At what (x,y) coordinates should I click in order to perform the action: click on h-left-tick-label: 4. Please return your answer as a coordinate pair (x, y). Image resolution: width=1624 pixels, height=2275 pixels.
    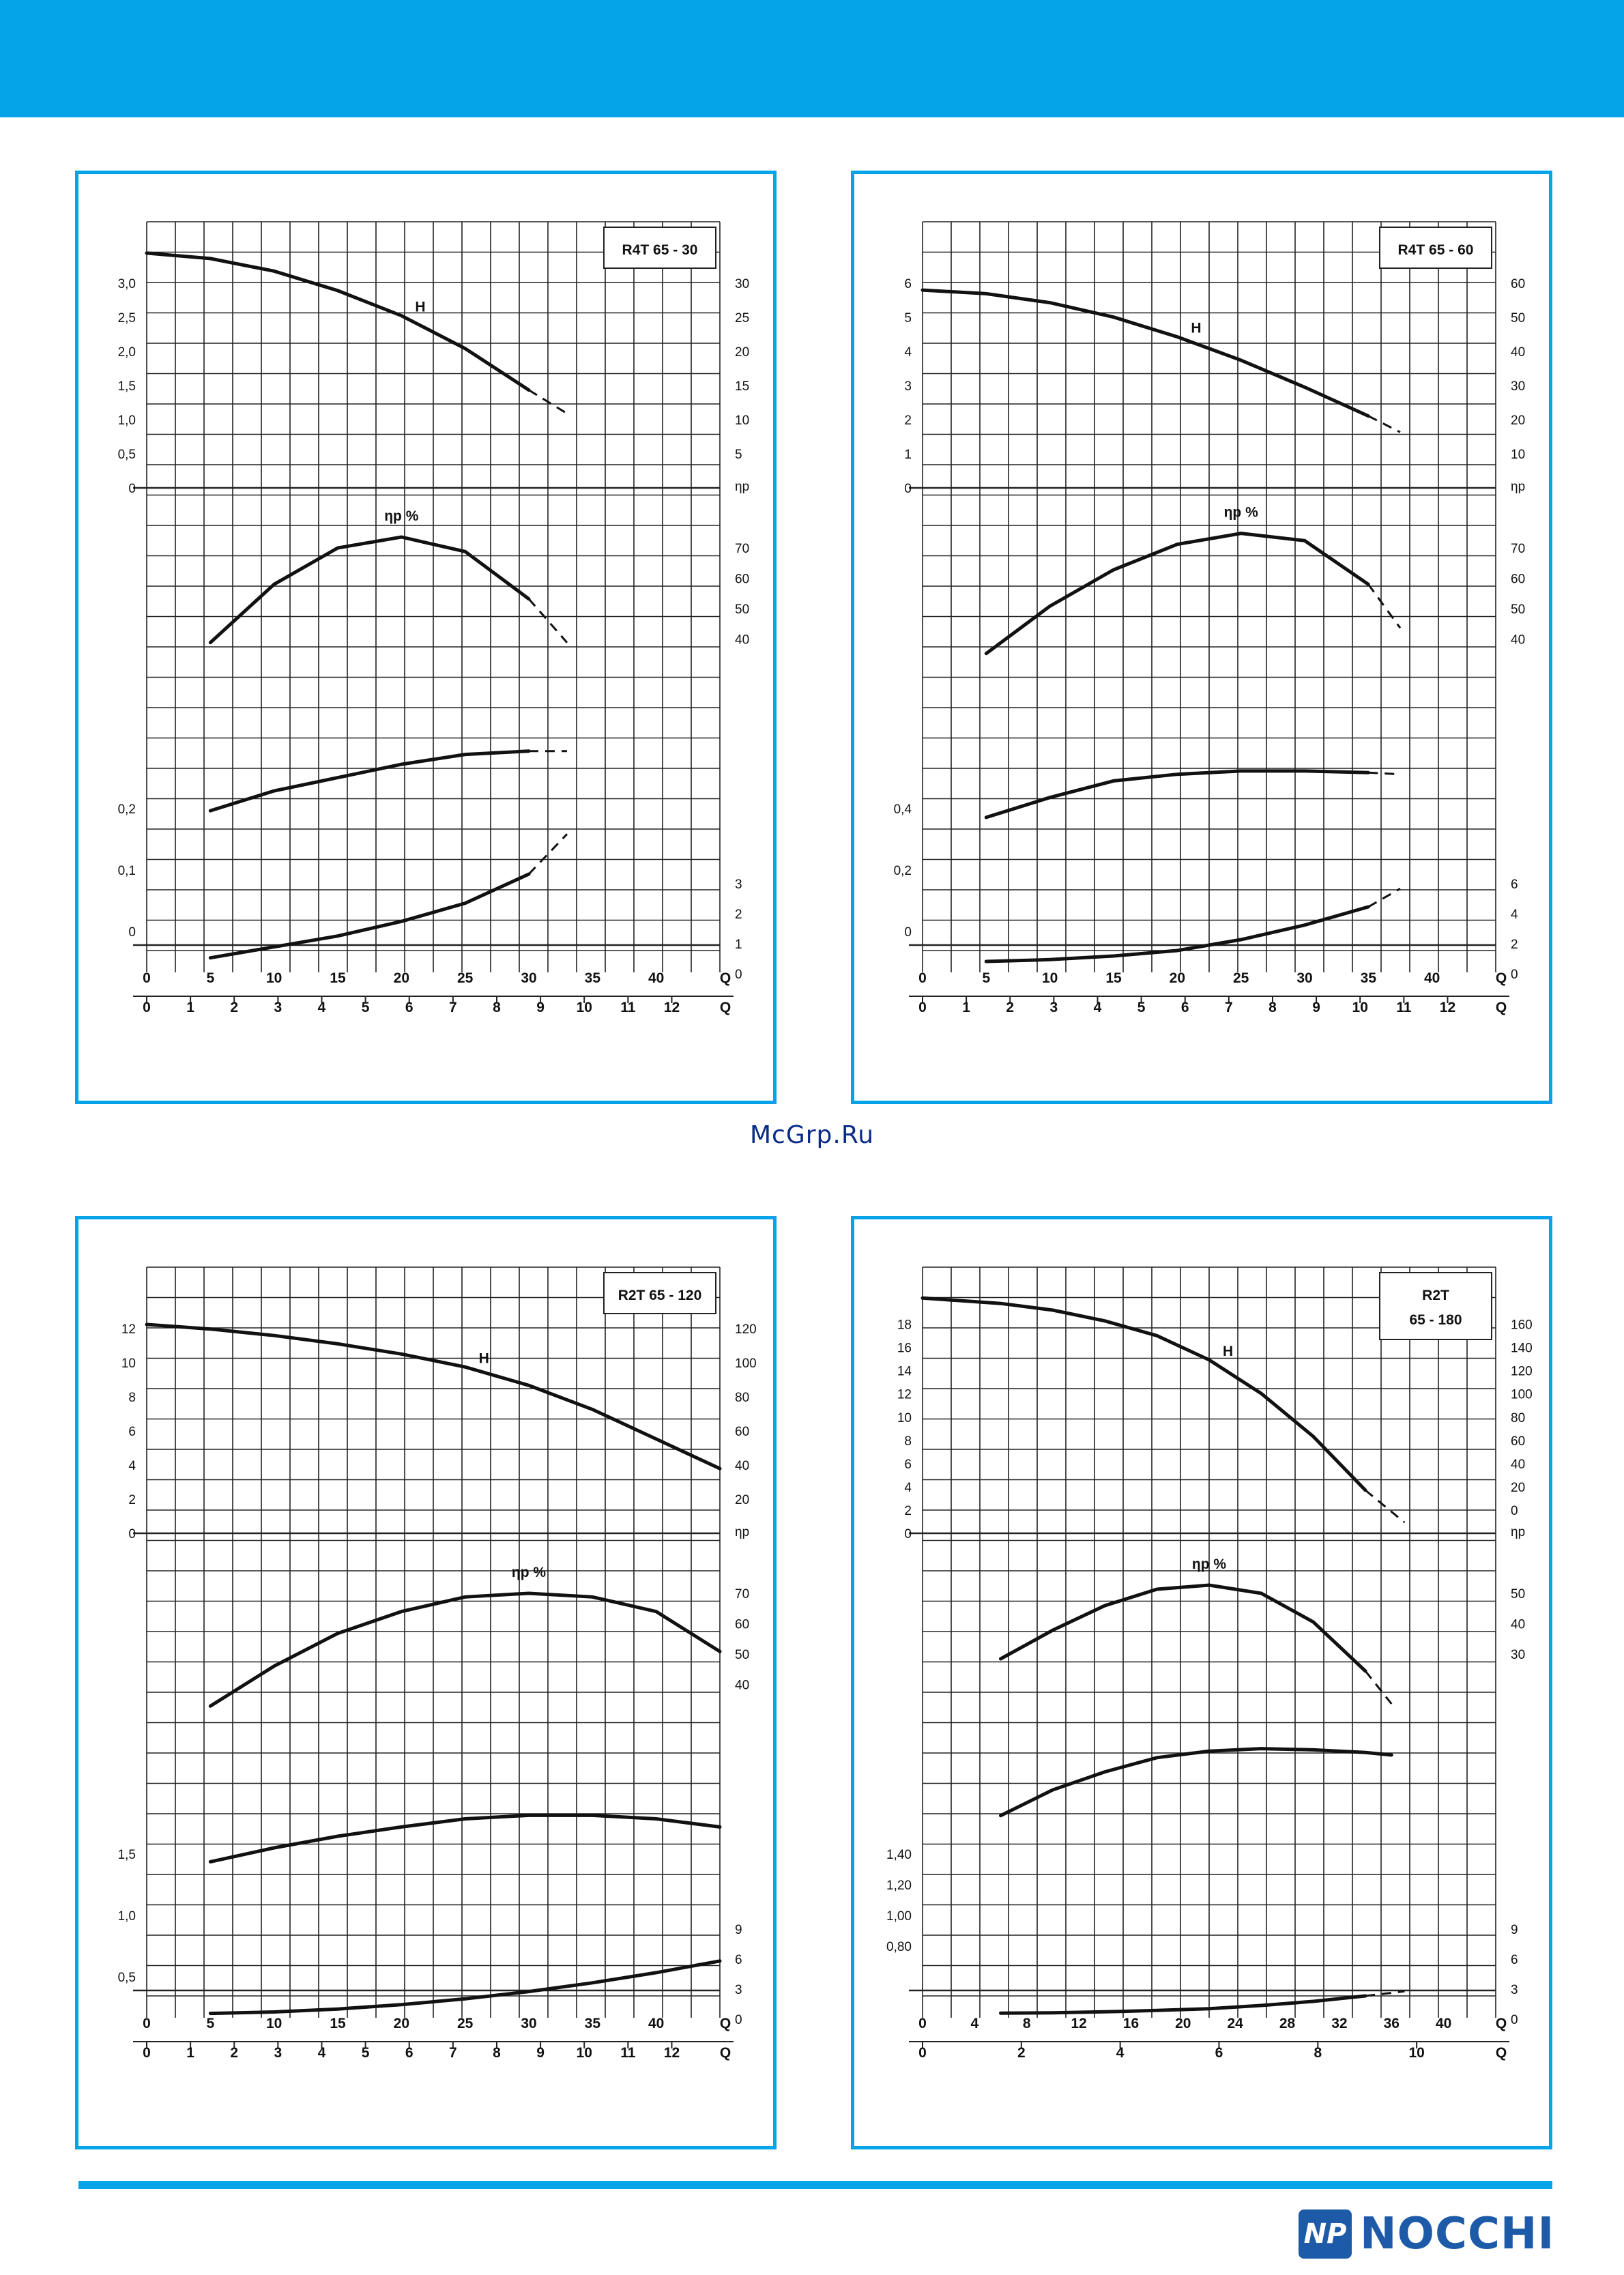
    Looking at the image, I should click on (132, 1466).